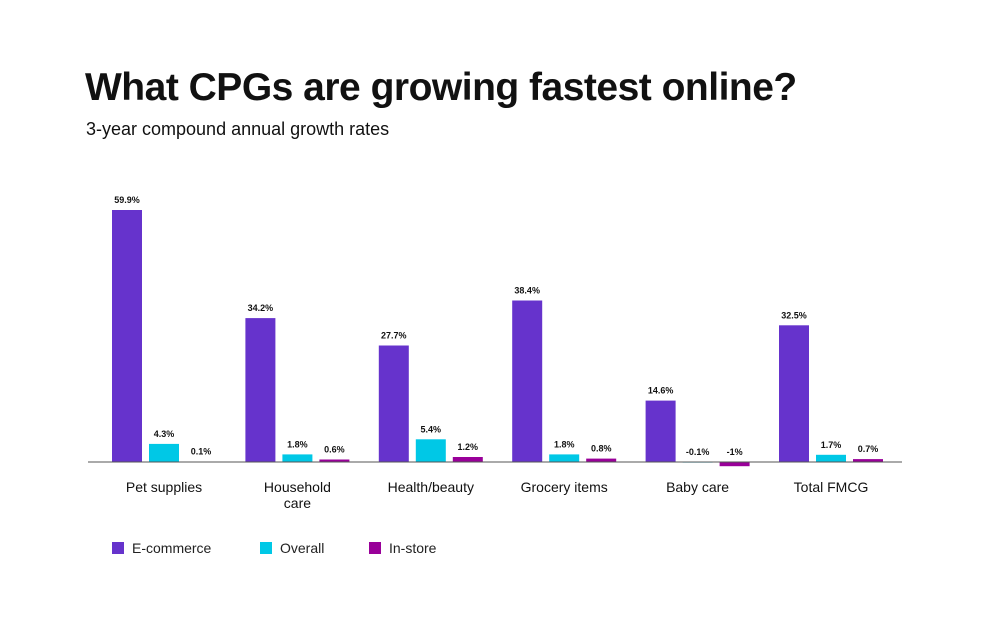 The image size is (1000, 624). Describe the element at coordinates (334, 450) in the screenshot. I see `data-label: 0.6%` at that location.